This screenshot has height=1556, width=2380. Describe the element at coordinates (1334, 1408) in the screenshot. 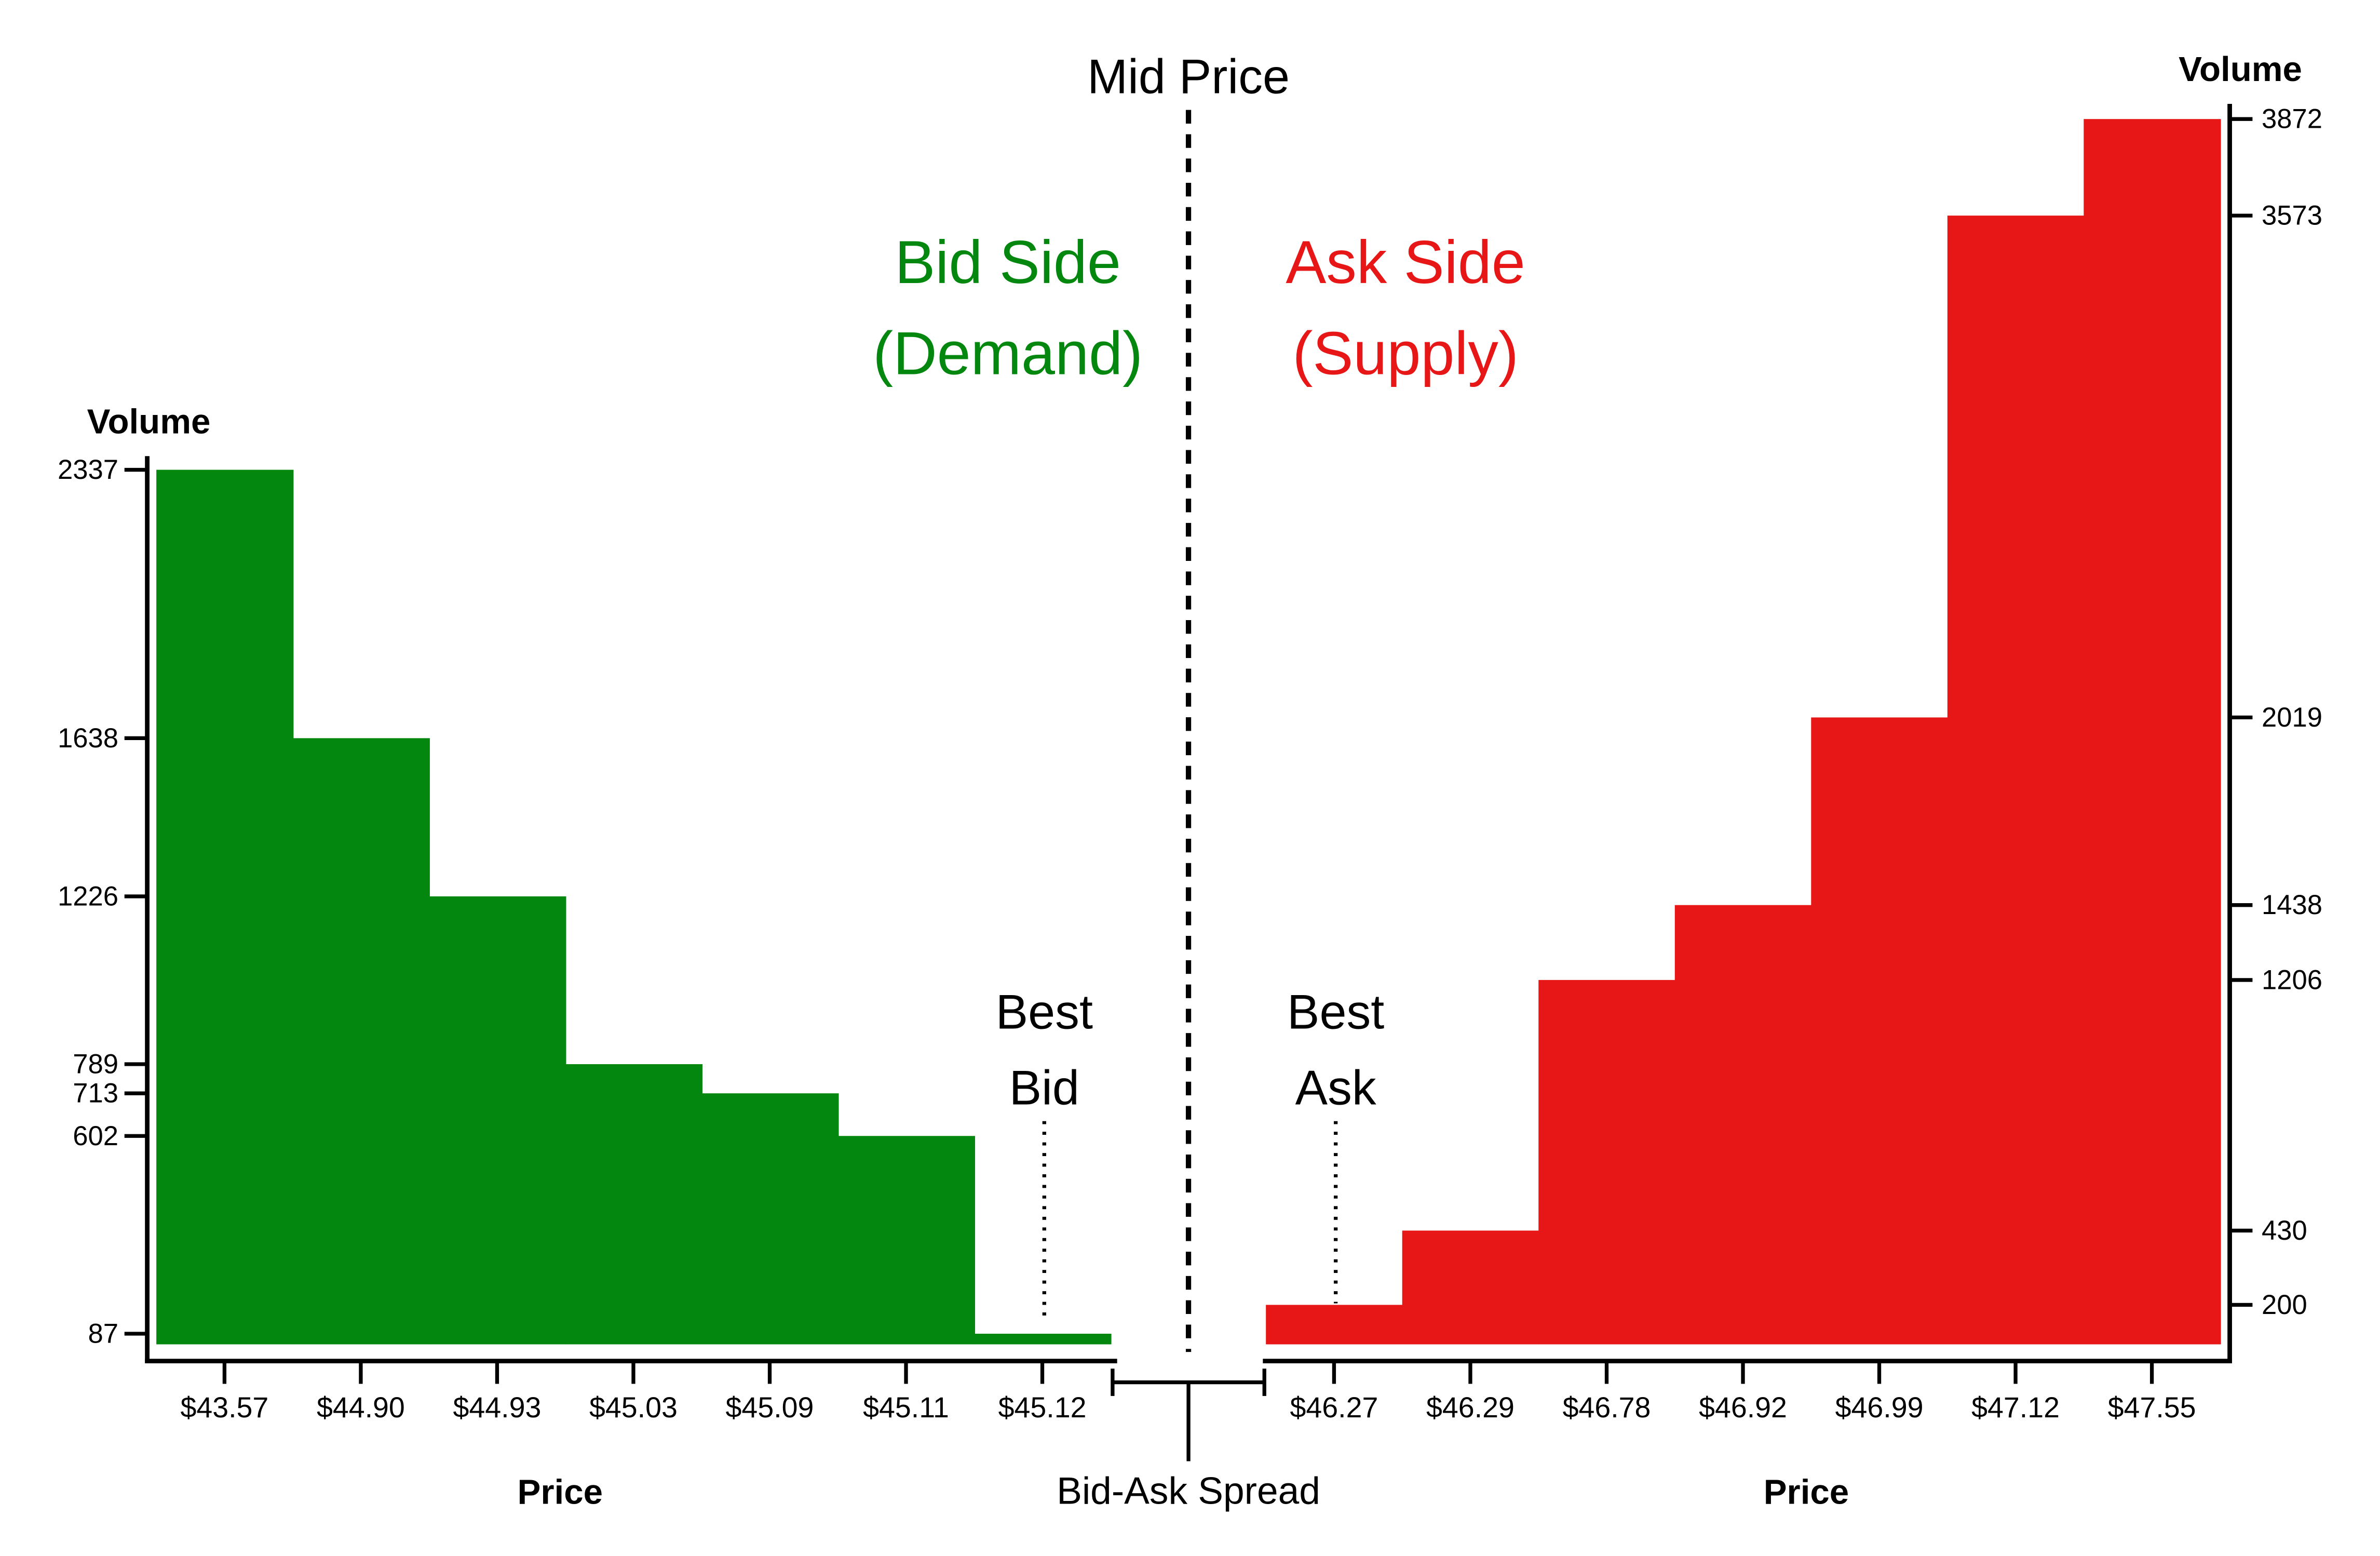

I see `ask-x-tick-label: $46.27` at that location.